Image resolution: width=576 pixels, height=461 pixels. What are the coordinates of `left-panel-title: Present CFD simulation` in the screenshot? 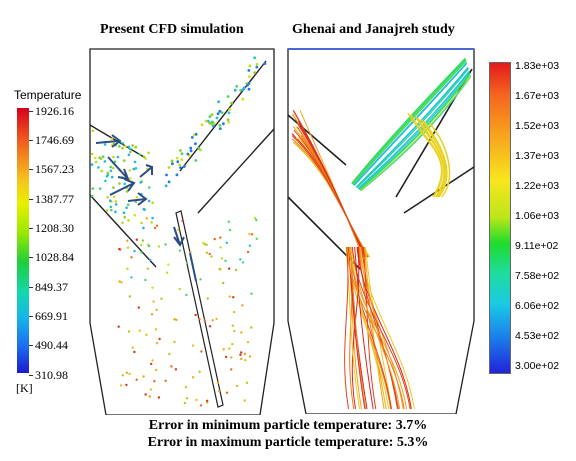 It's located at (172, 29).